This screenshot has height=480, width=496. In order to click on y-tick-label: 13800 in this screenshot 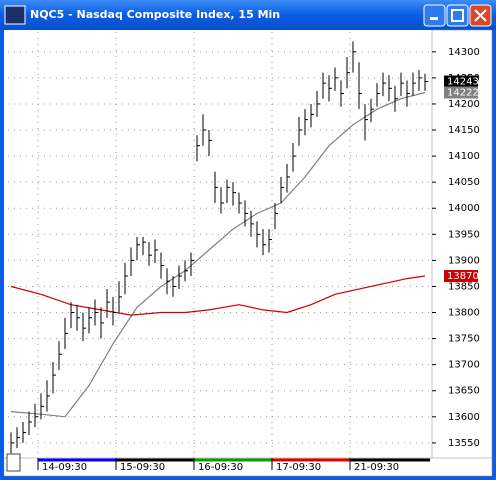, I will do `click(464, 313)`.